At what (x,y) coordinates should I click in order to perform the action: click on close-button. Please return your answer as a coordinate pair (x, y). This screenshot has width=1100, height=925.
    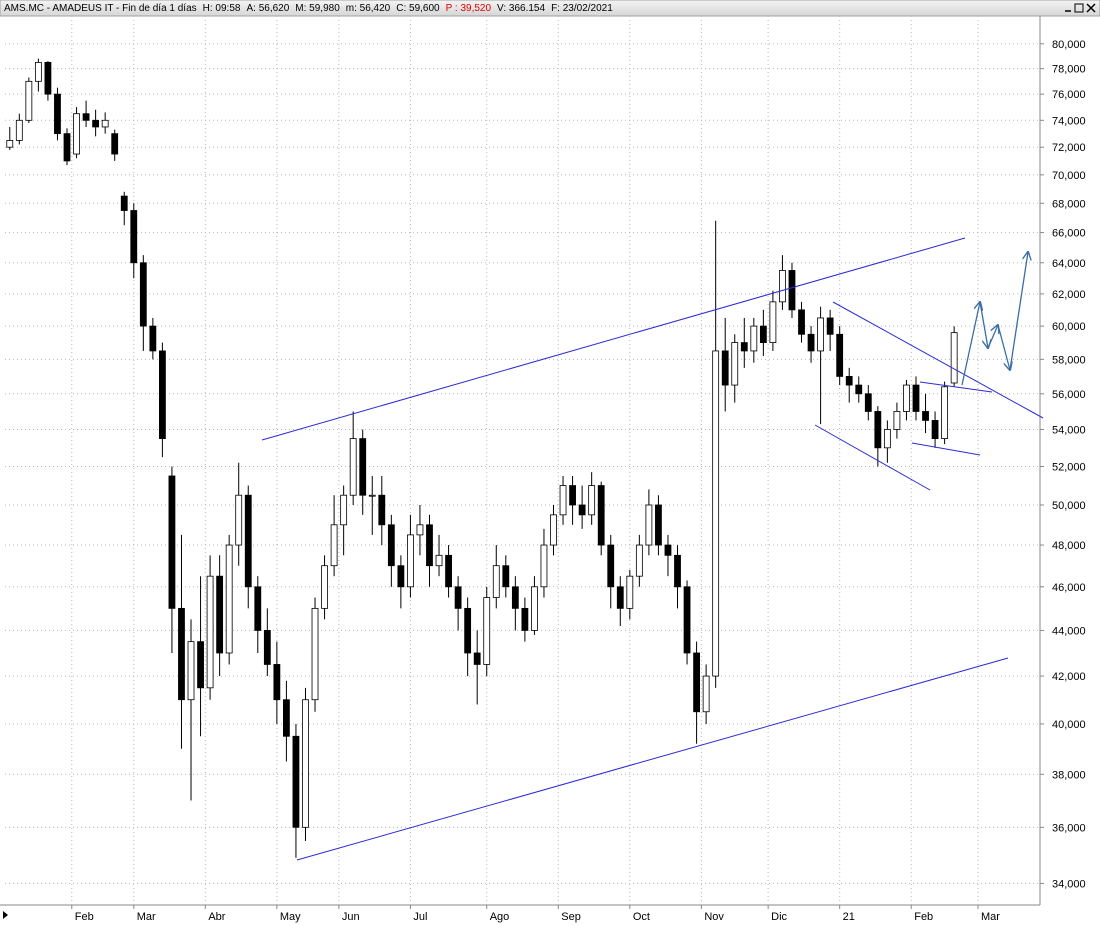
    Looking at the image, I should click on (1091, 8).